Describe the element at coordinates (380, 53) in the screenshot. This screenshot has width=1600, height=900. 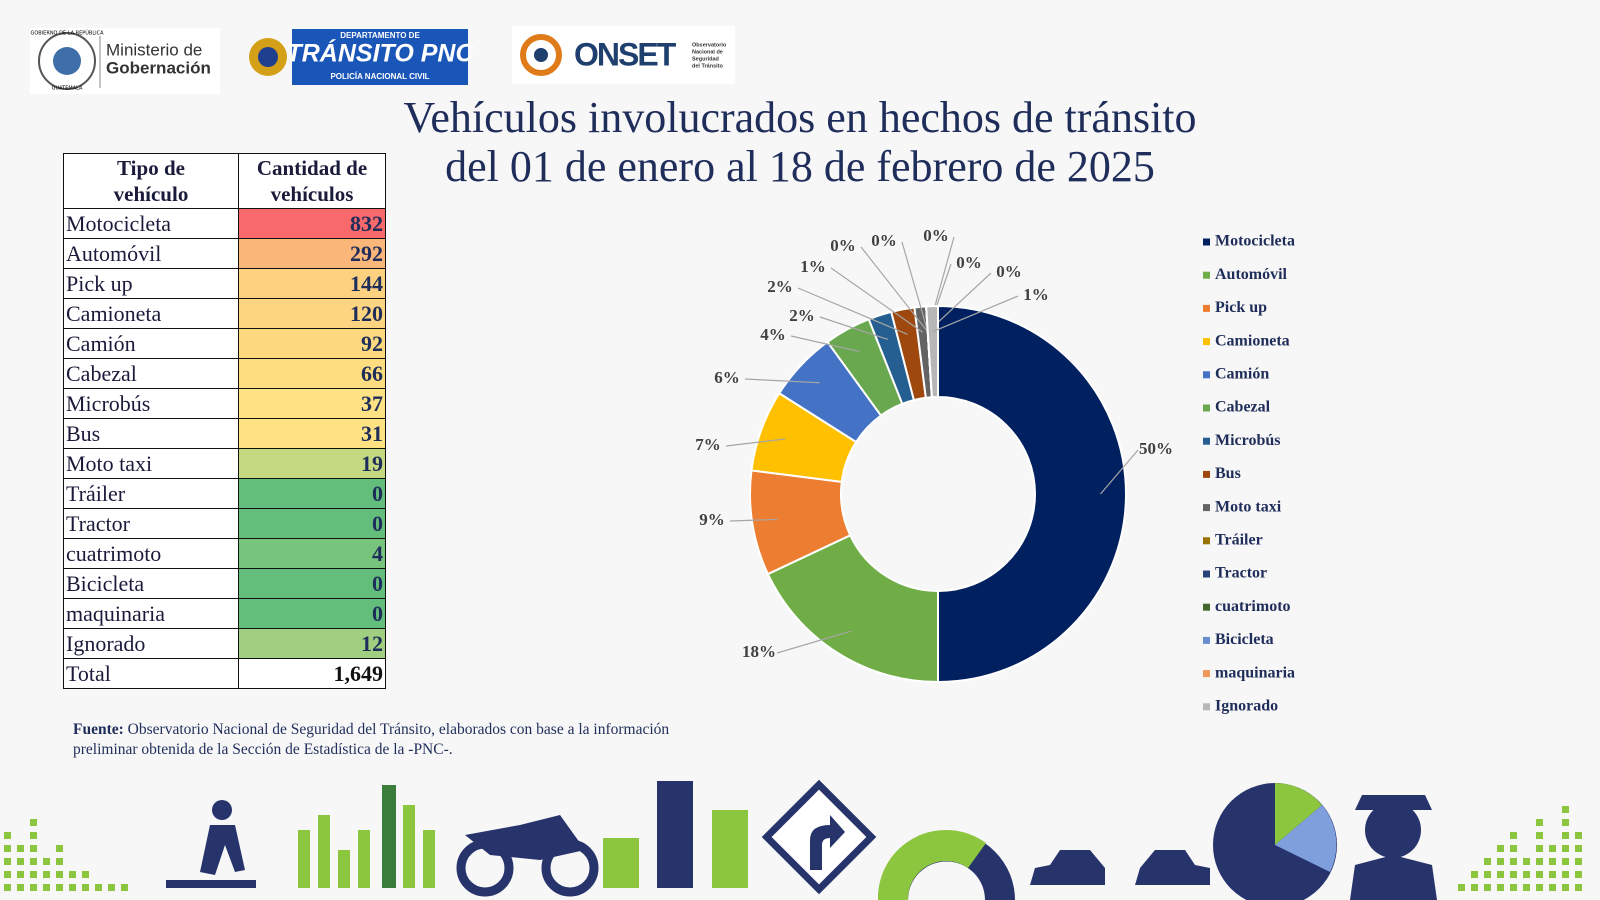
I see `logo-text: TRÁNSITO PNC` at that location.